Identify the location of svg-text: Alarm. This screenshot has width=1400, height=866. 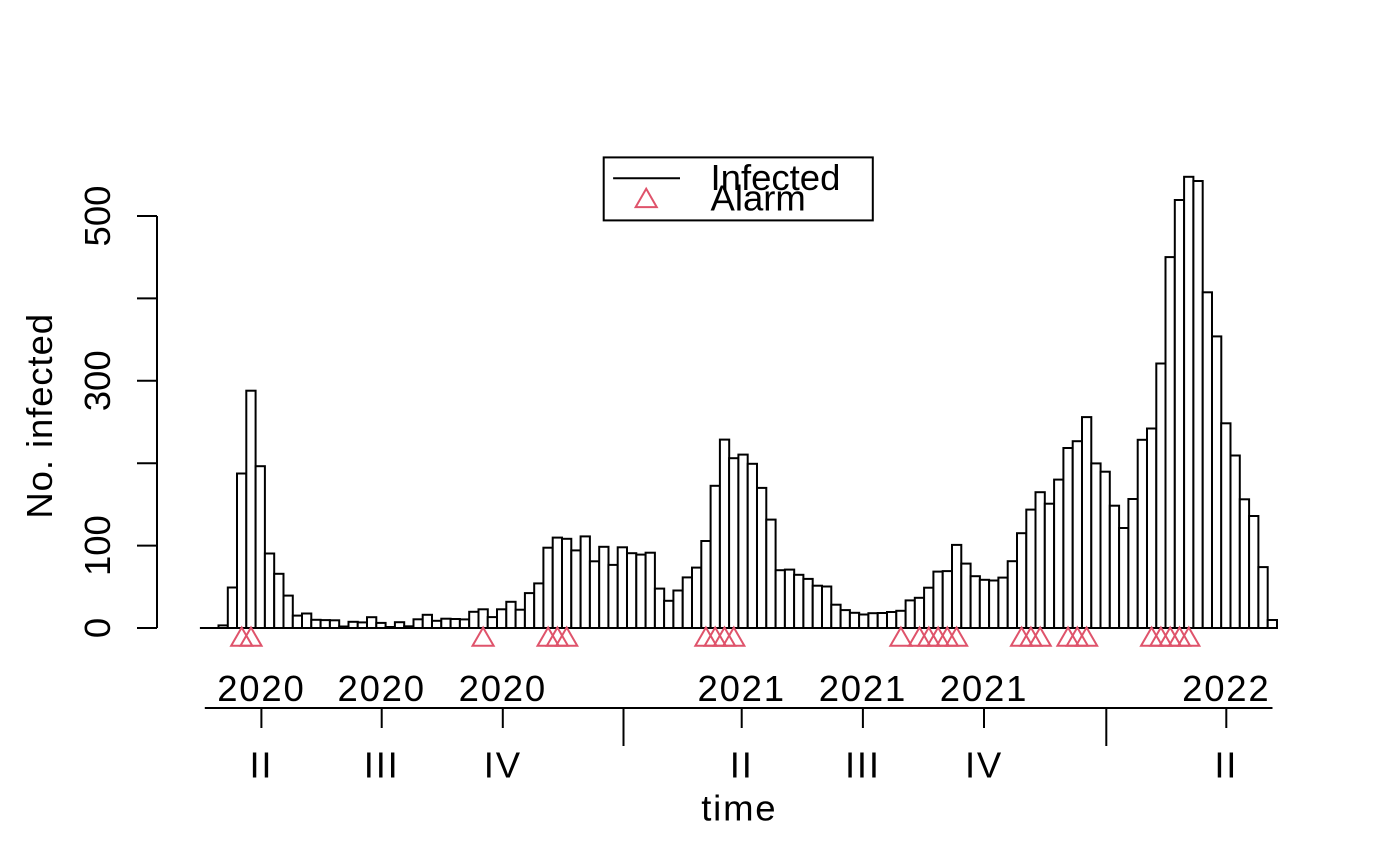
(758, 198).